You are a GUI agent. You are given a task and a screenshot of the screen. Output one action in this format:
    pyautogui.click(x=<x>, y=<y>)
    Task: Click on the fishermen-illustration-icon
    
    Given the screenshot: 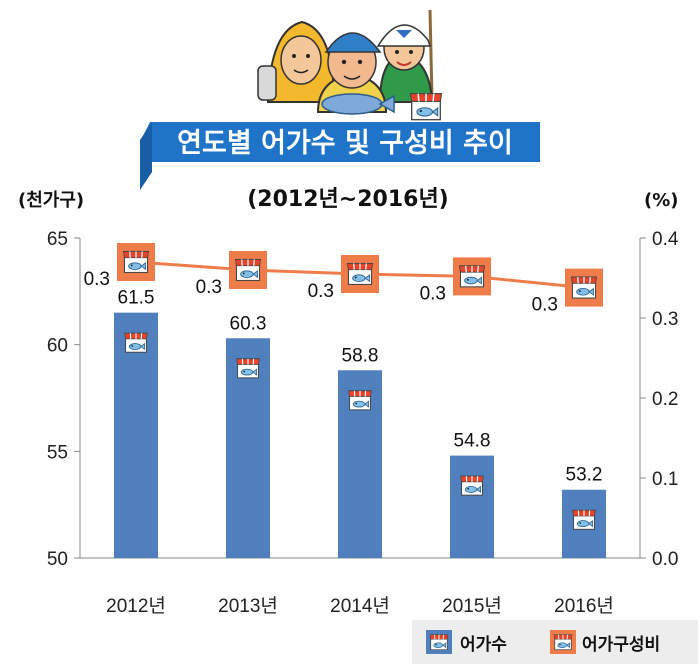 What is the action you would take?
    pyautogui.click(x=350, y=65)
    